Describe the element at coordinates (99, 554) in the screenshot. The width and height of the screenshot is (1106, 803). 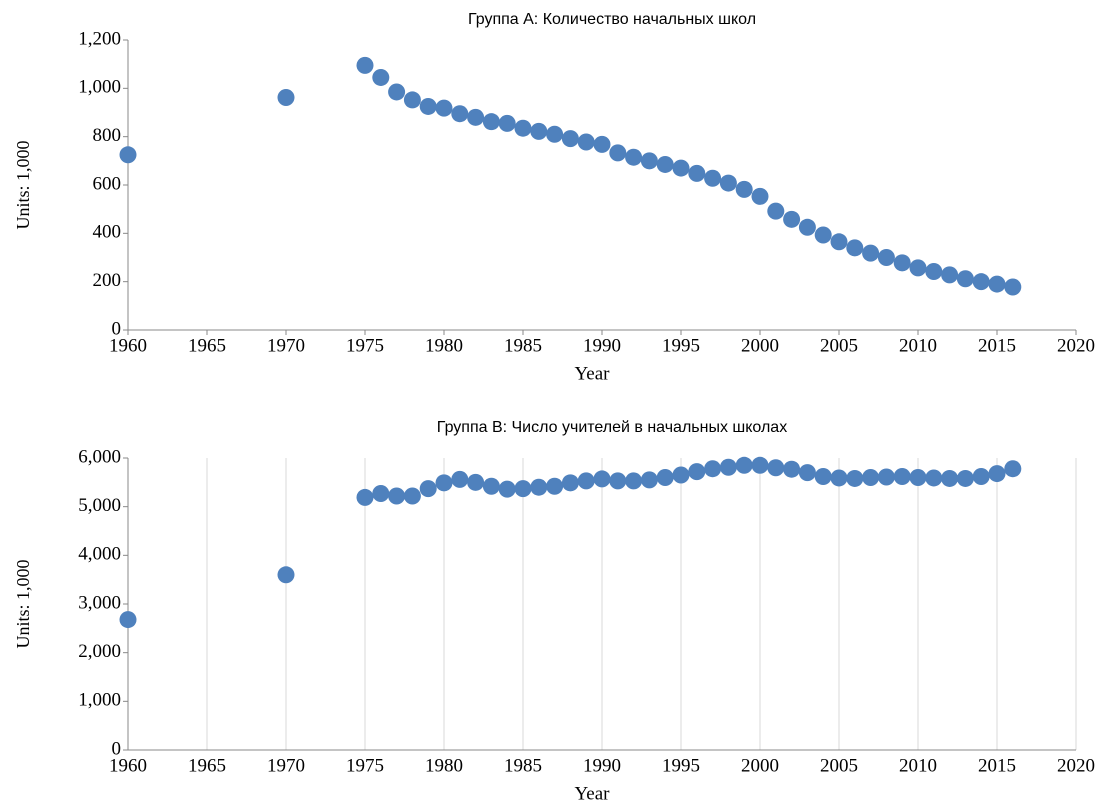
I see `y-tick-label: 4,000` at that location.